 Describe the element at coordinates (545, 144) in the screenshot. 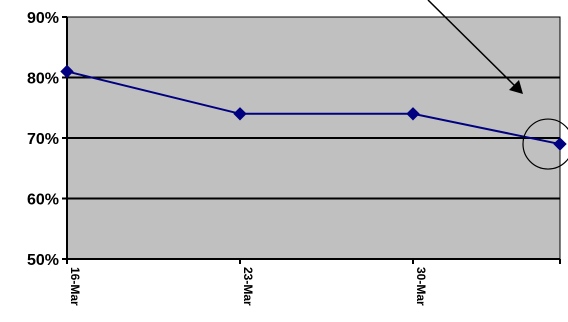

I see `annotation-circle` at that location.